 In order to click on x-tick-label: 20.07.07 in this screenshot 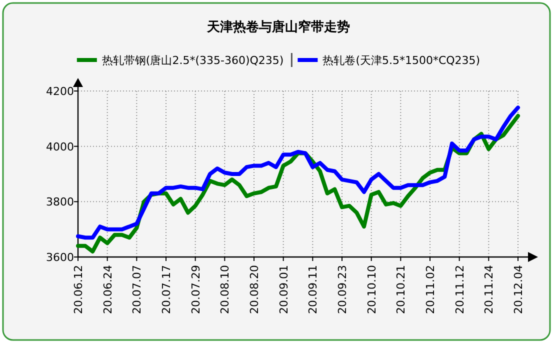, I will do `click(137, 289)`.